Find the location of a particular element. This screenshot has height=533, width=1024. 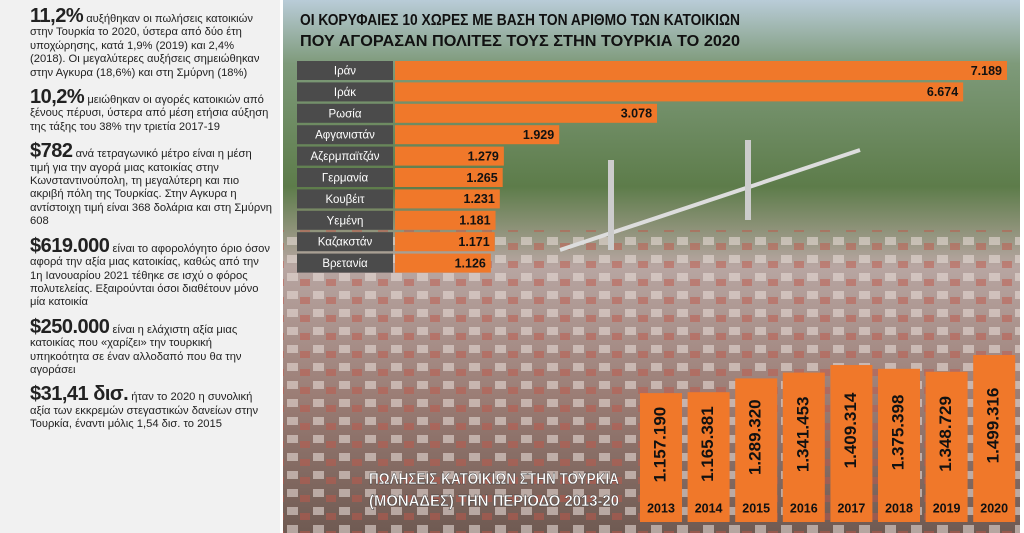

fact-figure: $619.000 is located at coordinates (70, 245).